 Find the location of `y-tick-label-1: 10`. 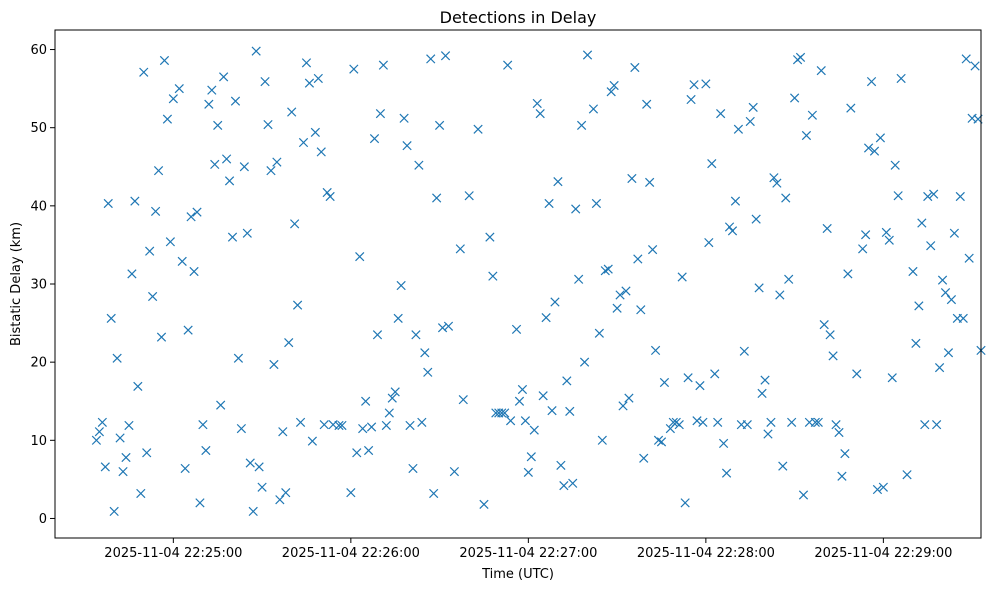

y-tick-label-1: 10 is located at coordinates (38, 441).